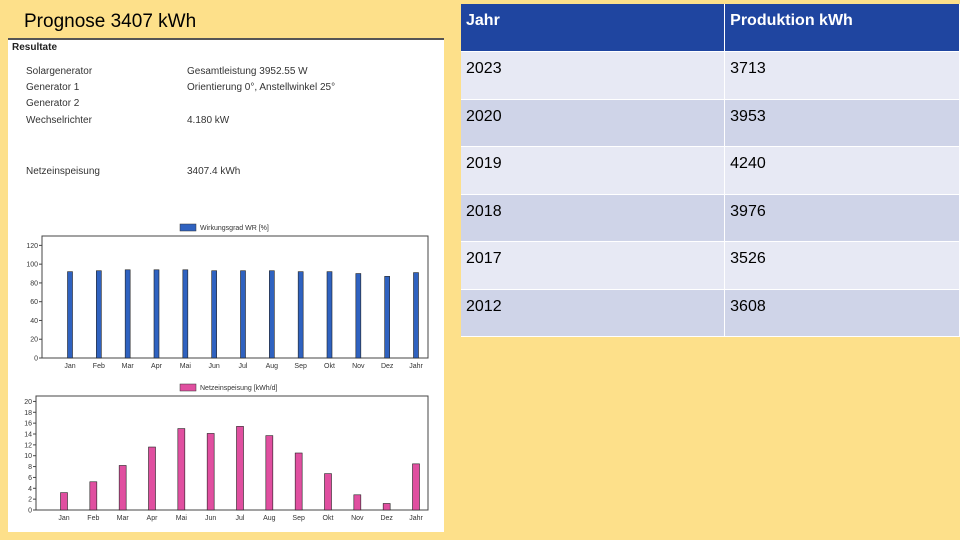 The width and height of the screenshot is (960, 540). Describe the element at coordinates (53, 87) in the screenshot. I see `result-label: Generator 1` at that location.